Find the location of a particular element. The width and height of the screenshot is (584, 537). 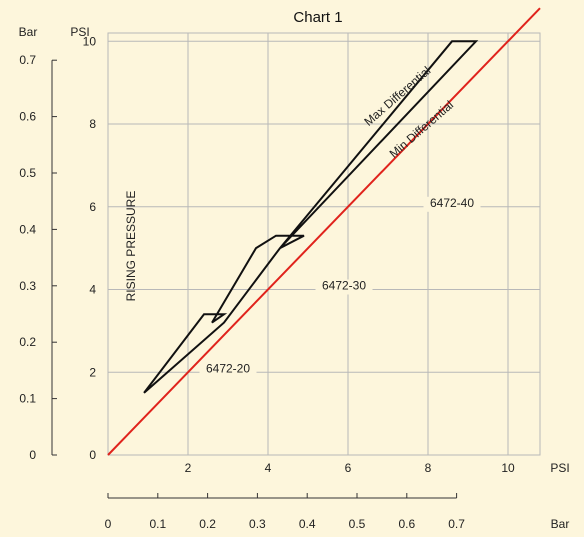

x-axis-unit-psi: PSI is located at coordinates (559, 468).